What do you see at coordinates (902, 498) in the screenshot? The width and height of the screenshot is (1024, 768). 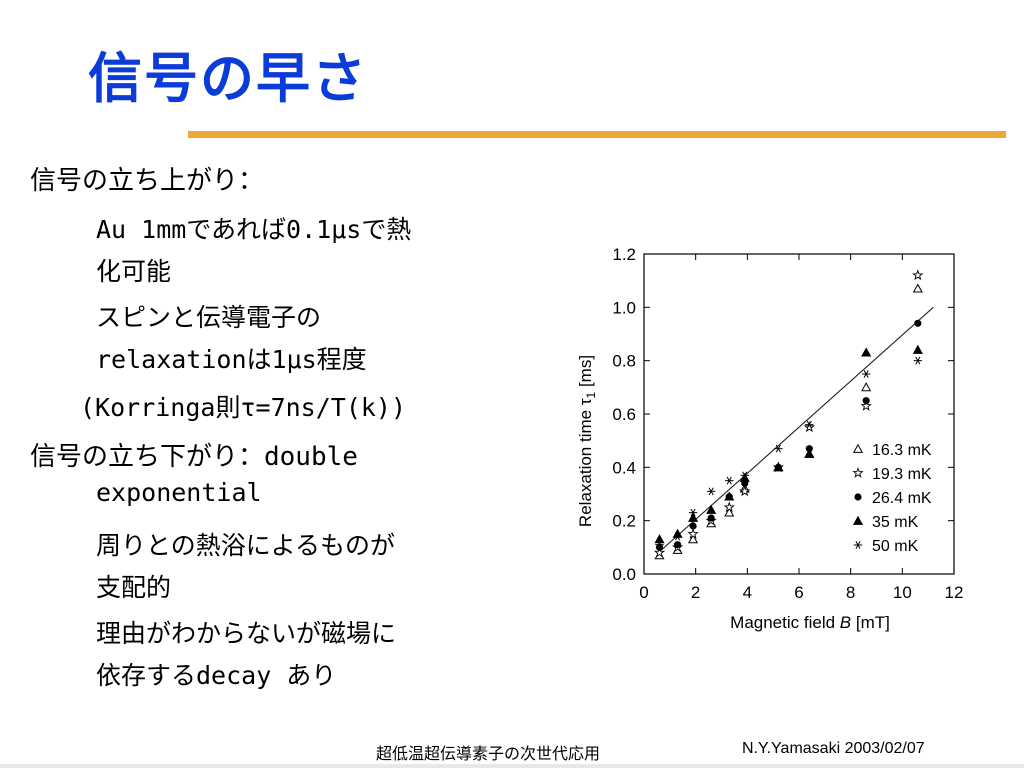 I see `legend-label: 26.4 mK` at bounding box center [902, 498].